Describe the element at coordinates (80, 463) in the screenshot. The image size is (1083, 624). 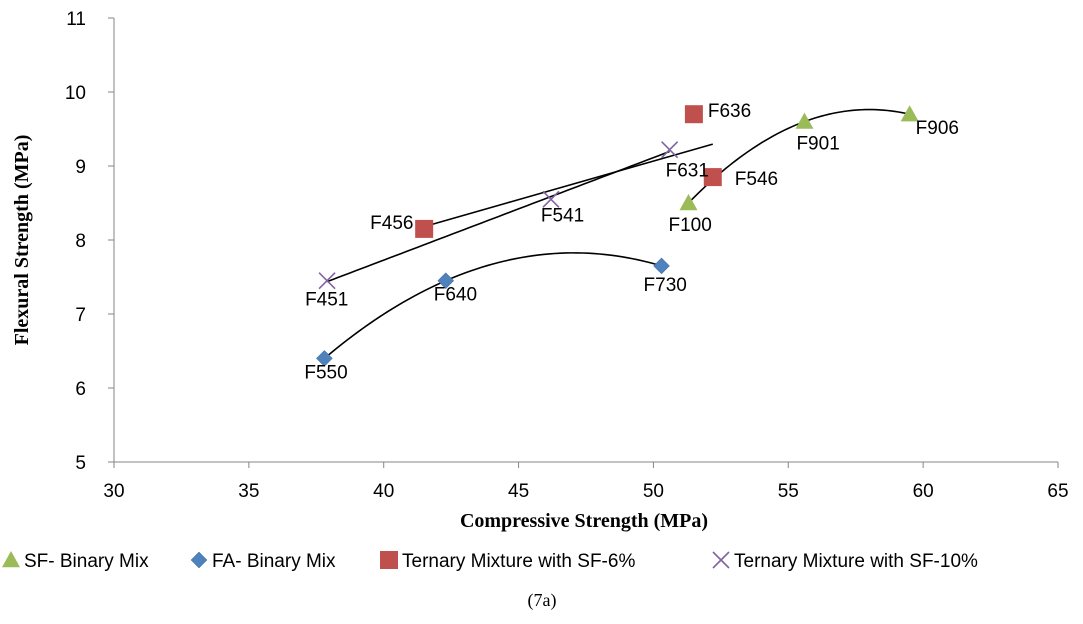
I see `y-tick-label: 5` at that location.